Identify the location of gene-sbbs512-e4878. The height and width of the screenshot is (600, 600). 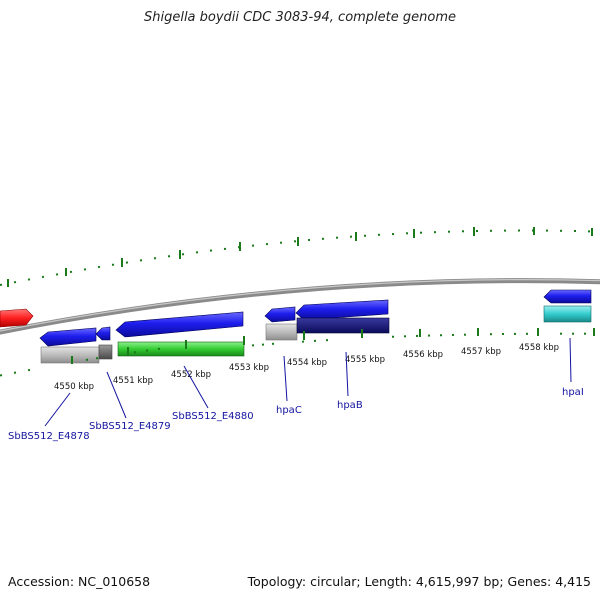
(69, 345).